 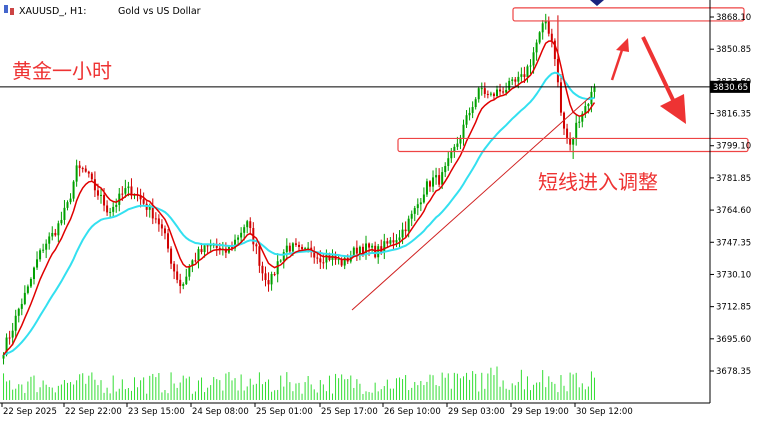 I want to click on resistance-zone, so click(x=628, y=14).